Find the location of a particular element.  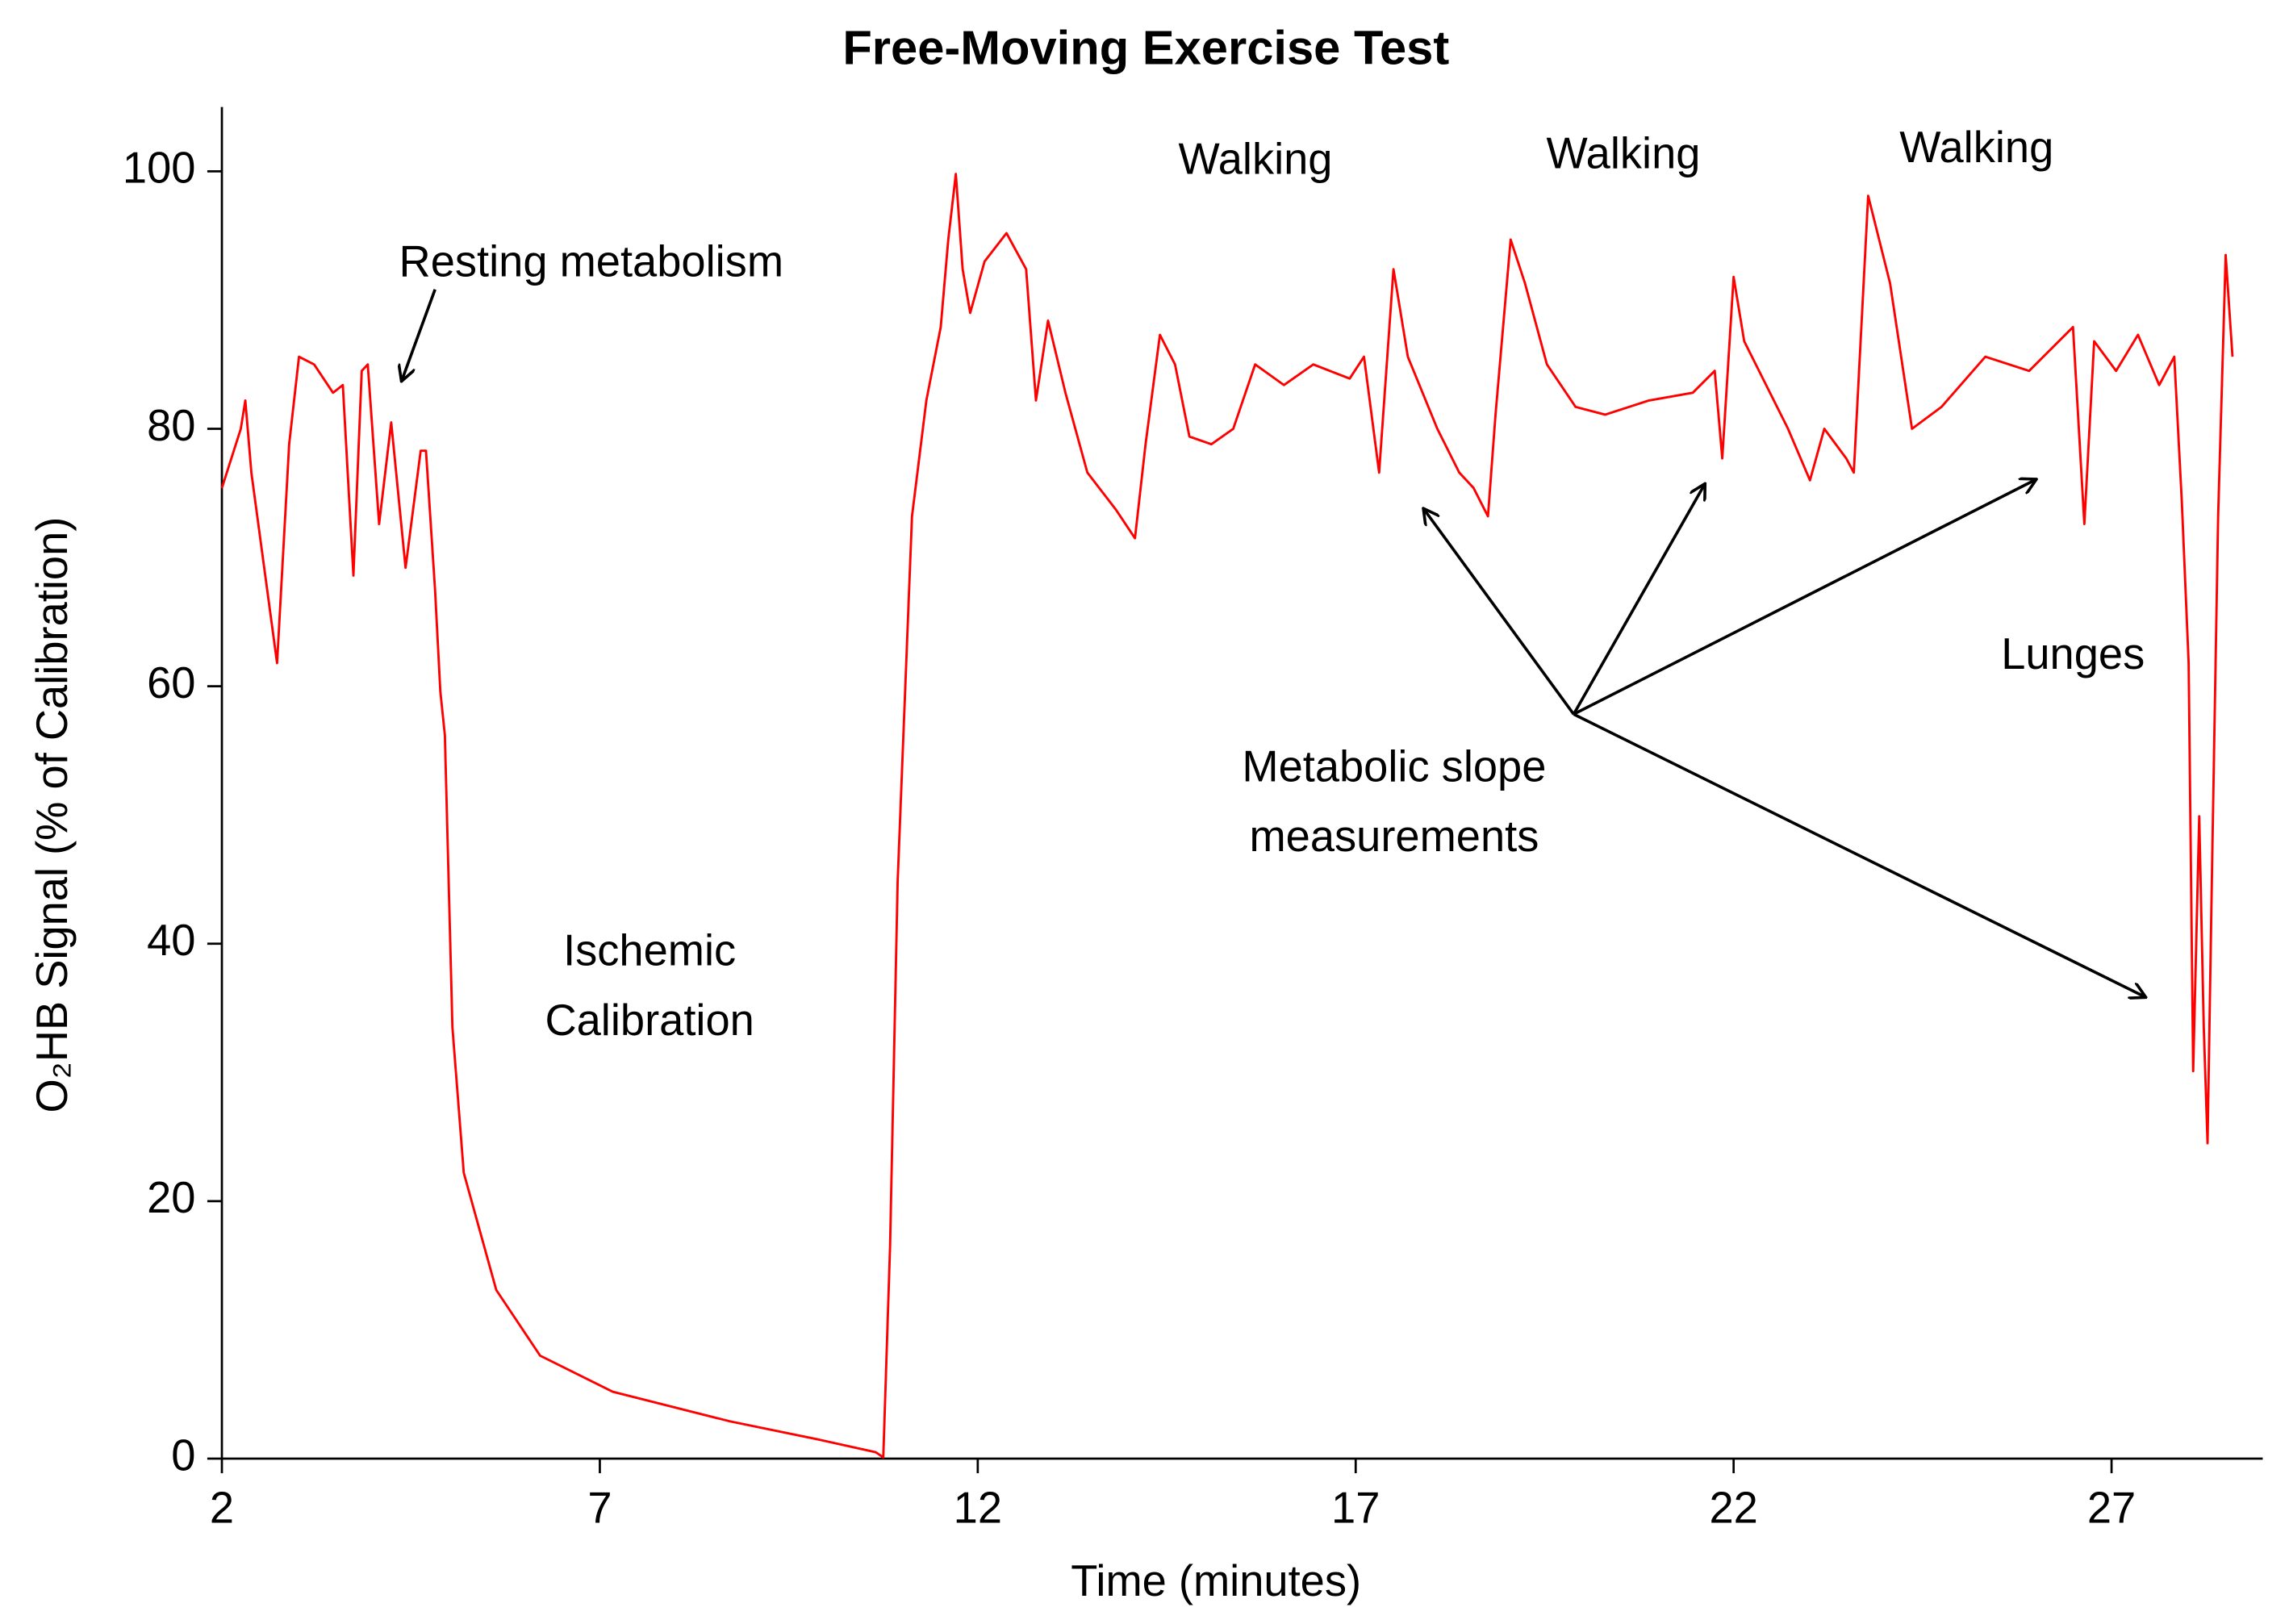

x-tick-label: 27 is located at coordinates (2111, 1508).